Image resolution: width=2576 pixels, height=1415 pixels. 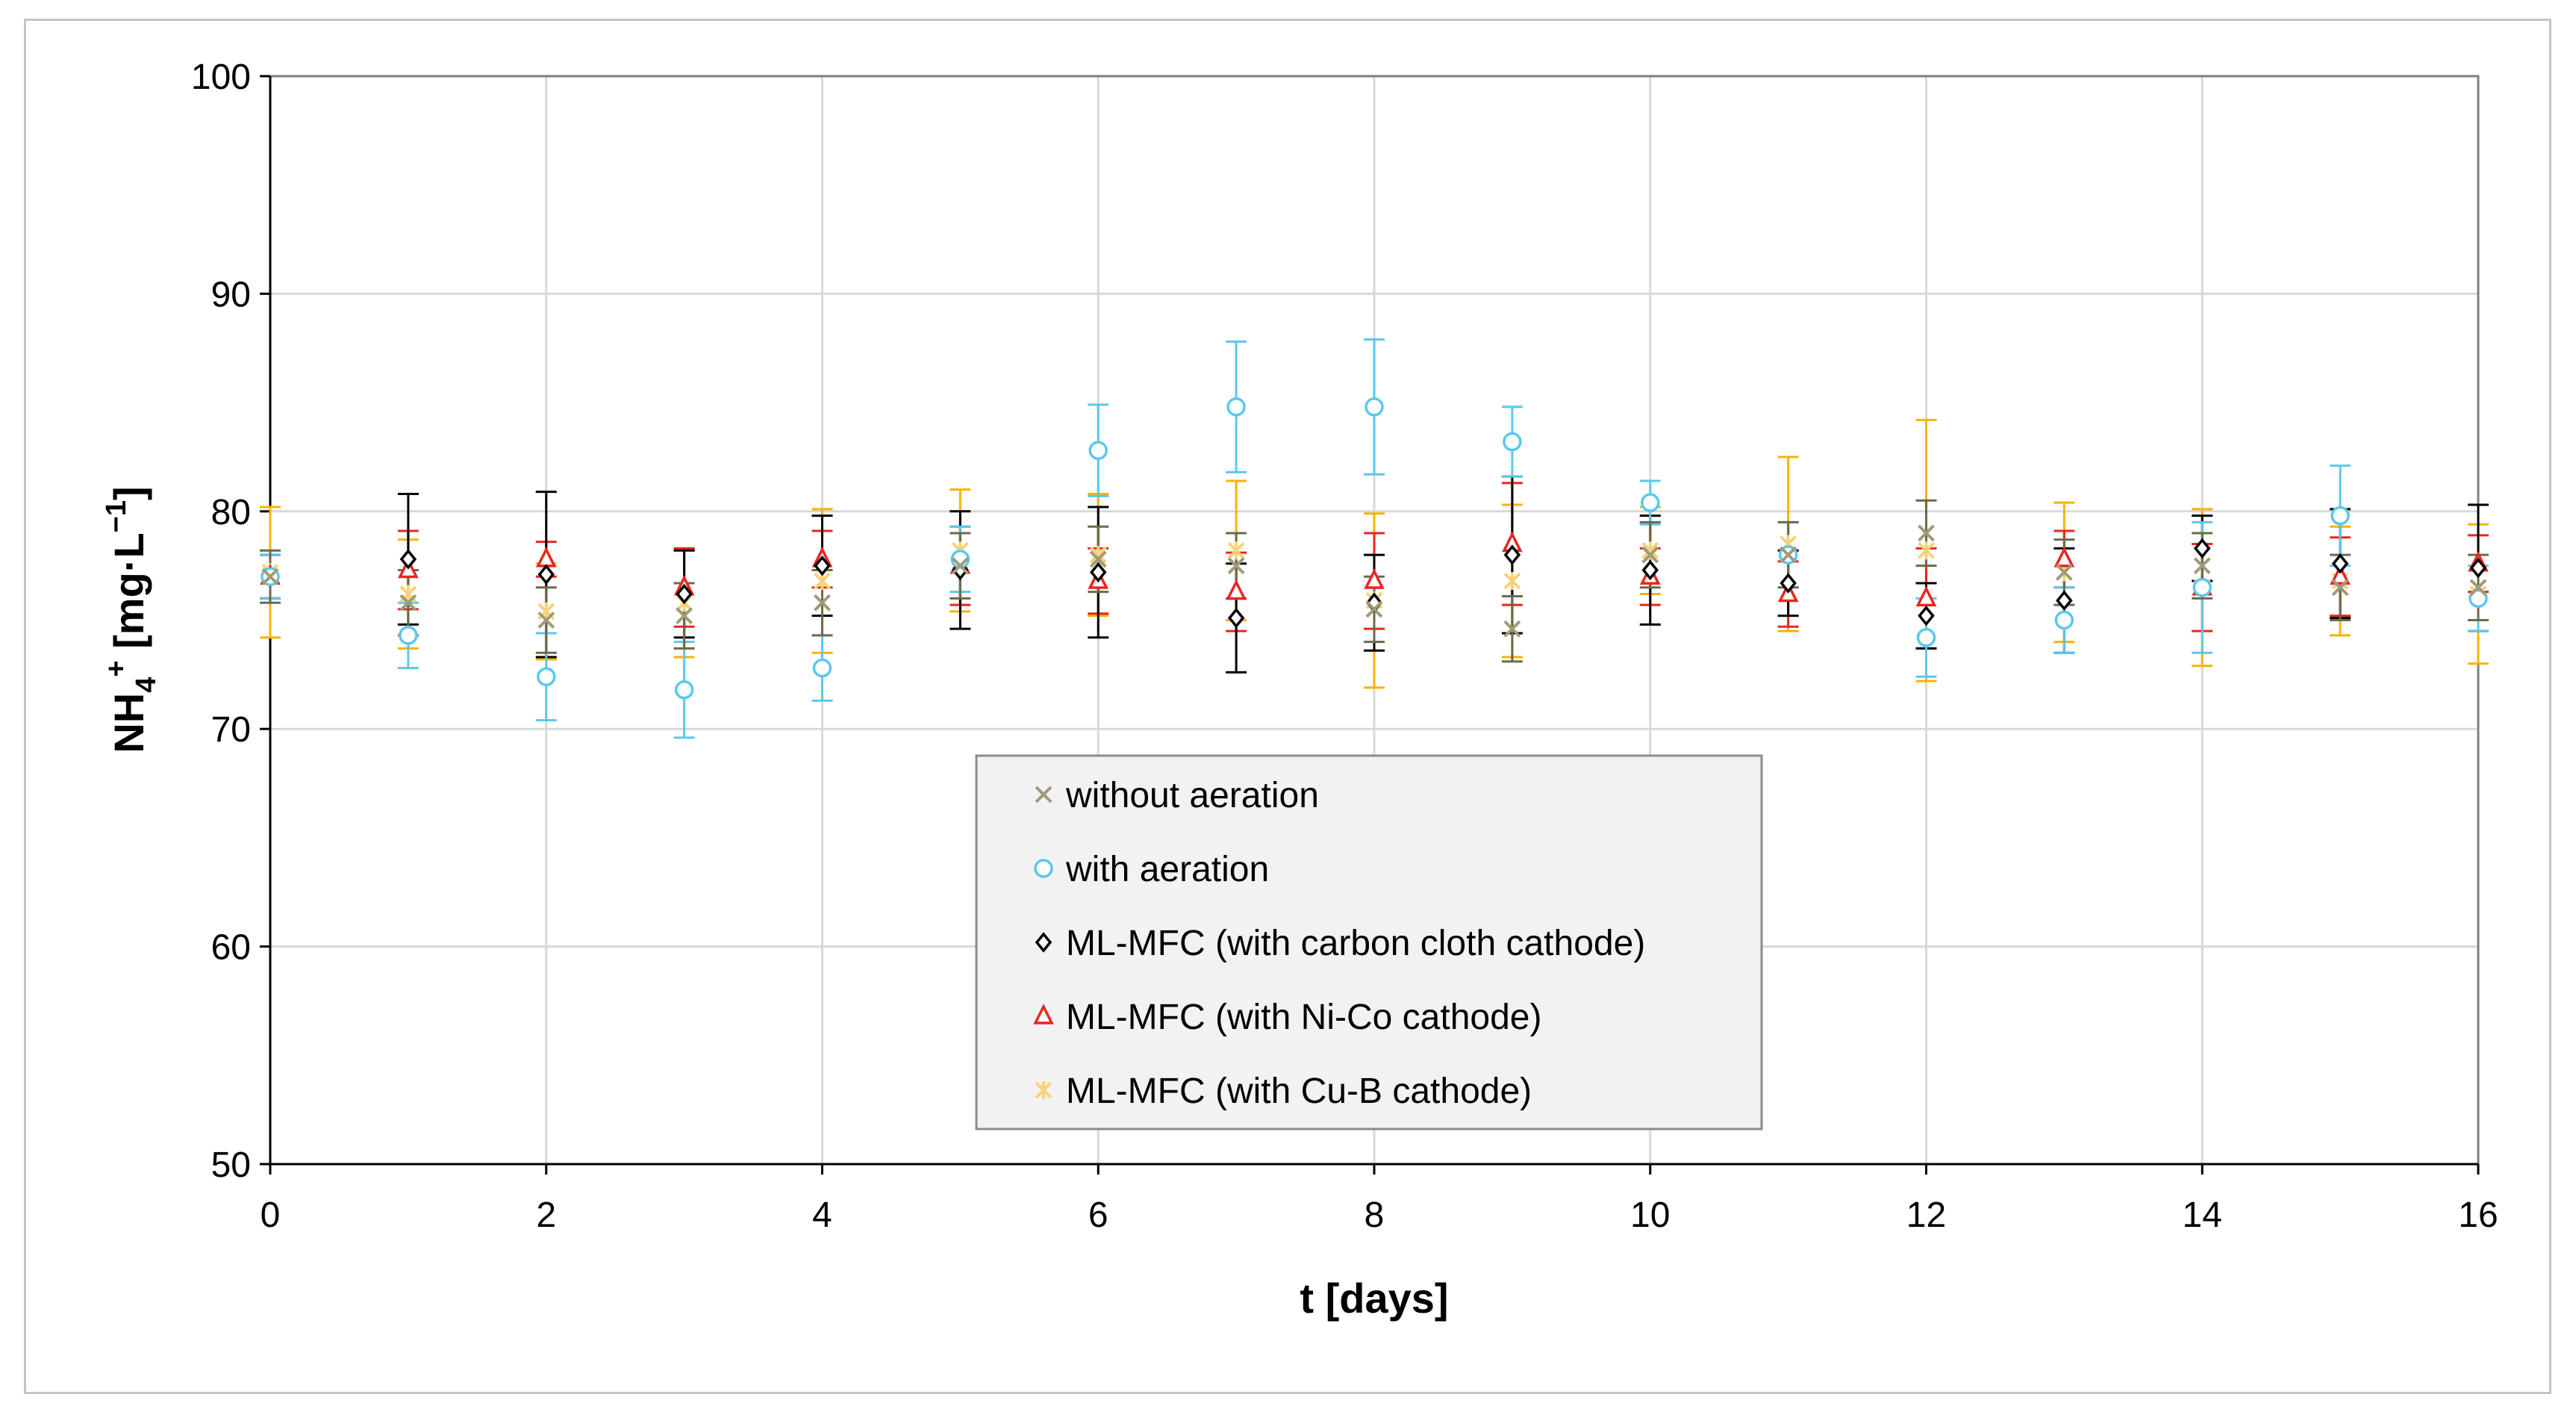 I want to click on legend-label: with aeration, so click(x=1167, y=869).